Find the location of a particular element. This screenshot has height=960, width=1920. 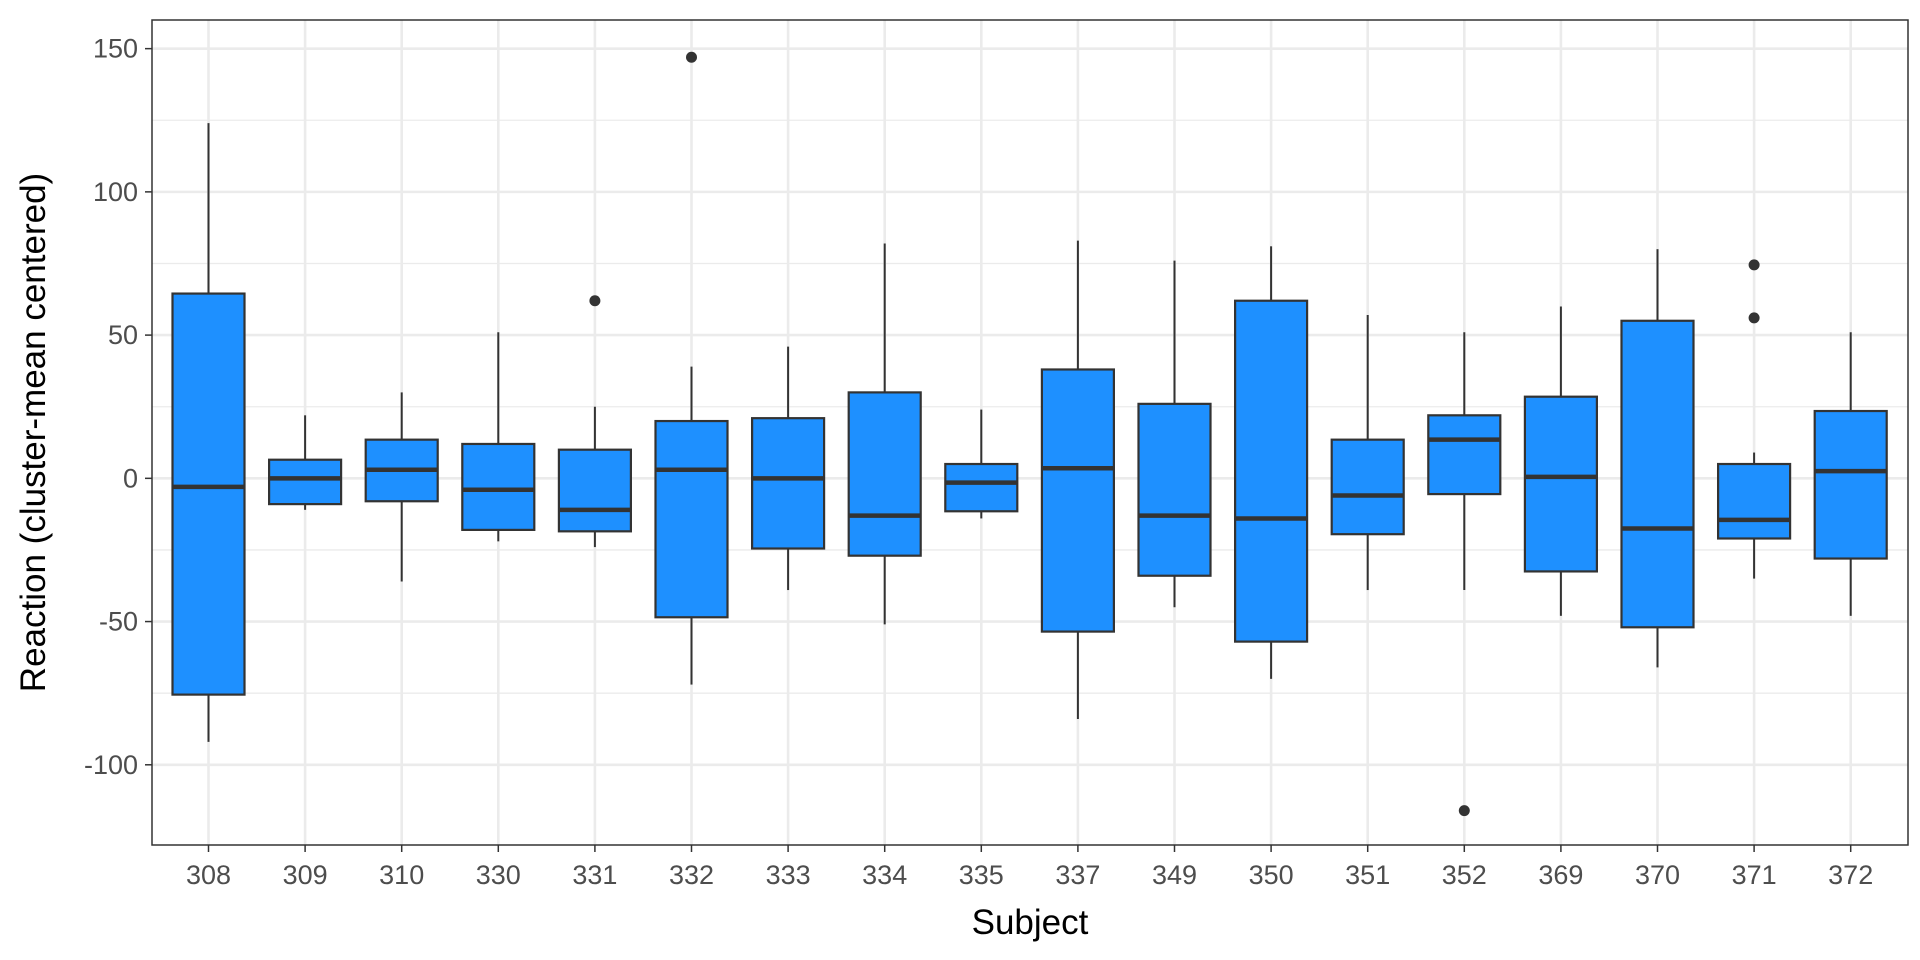

x-tick-label: 372 is located at coordinates (1850, 875).